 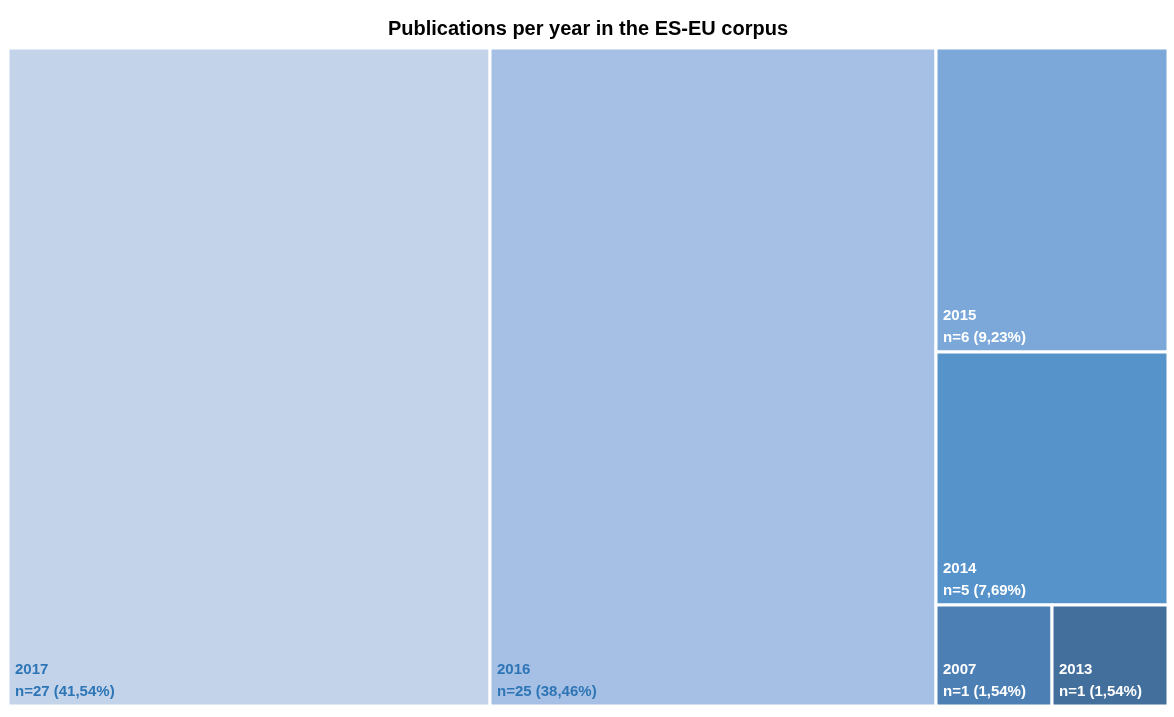 What do you see at coordinates (960, 314) in the screenshot?
I see `category-label: 2015` at bounding box center [960, 314].